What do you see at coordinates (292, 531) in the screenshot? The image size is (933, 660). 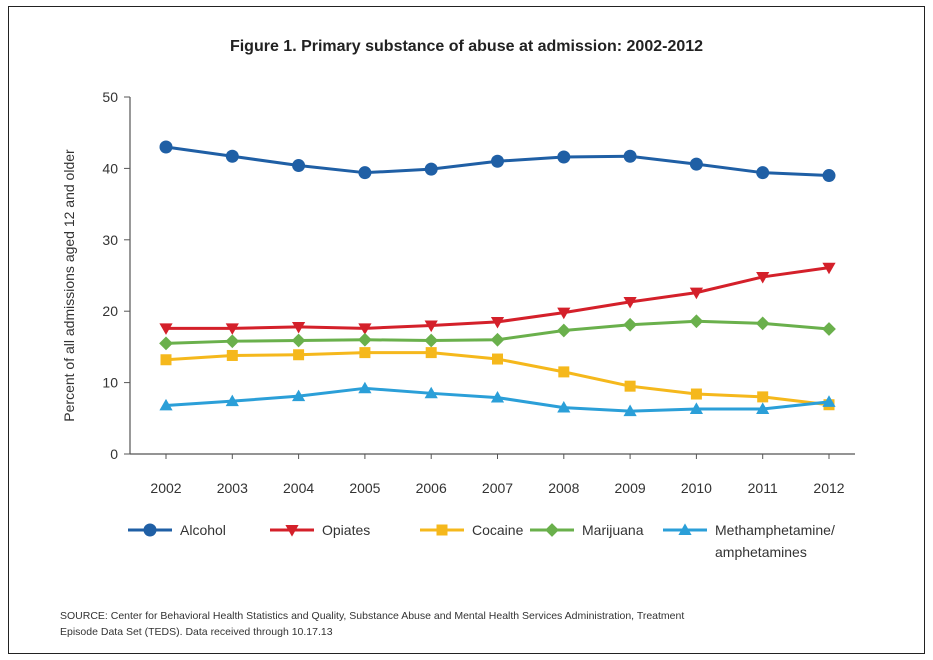 I see `legend-swatch-marker-opiates` at bounding box center [292, 531].